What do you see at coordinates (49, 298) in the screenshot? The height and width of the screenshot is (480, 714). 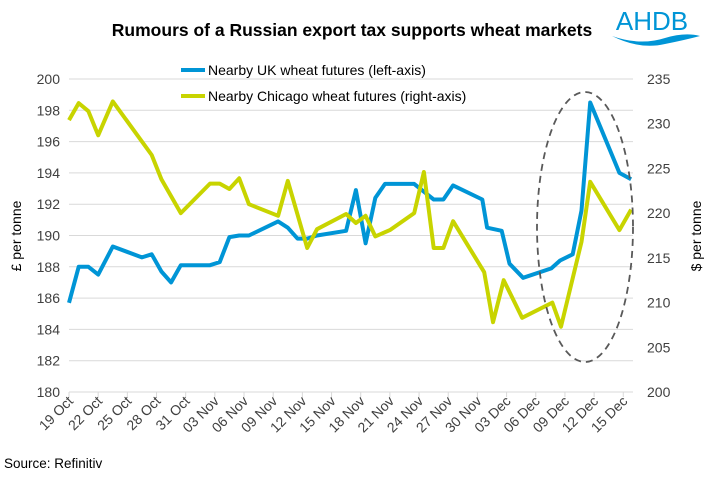 I see `left-tick-label: 186` at bounding box center [49, 298].